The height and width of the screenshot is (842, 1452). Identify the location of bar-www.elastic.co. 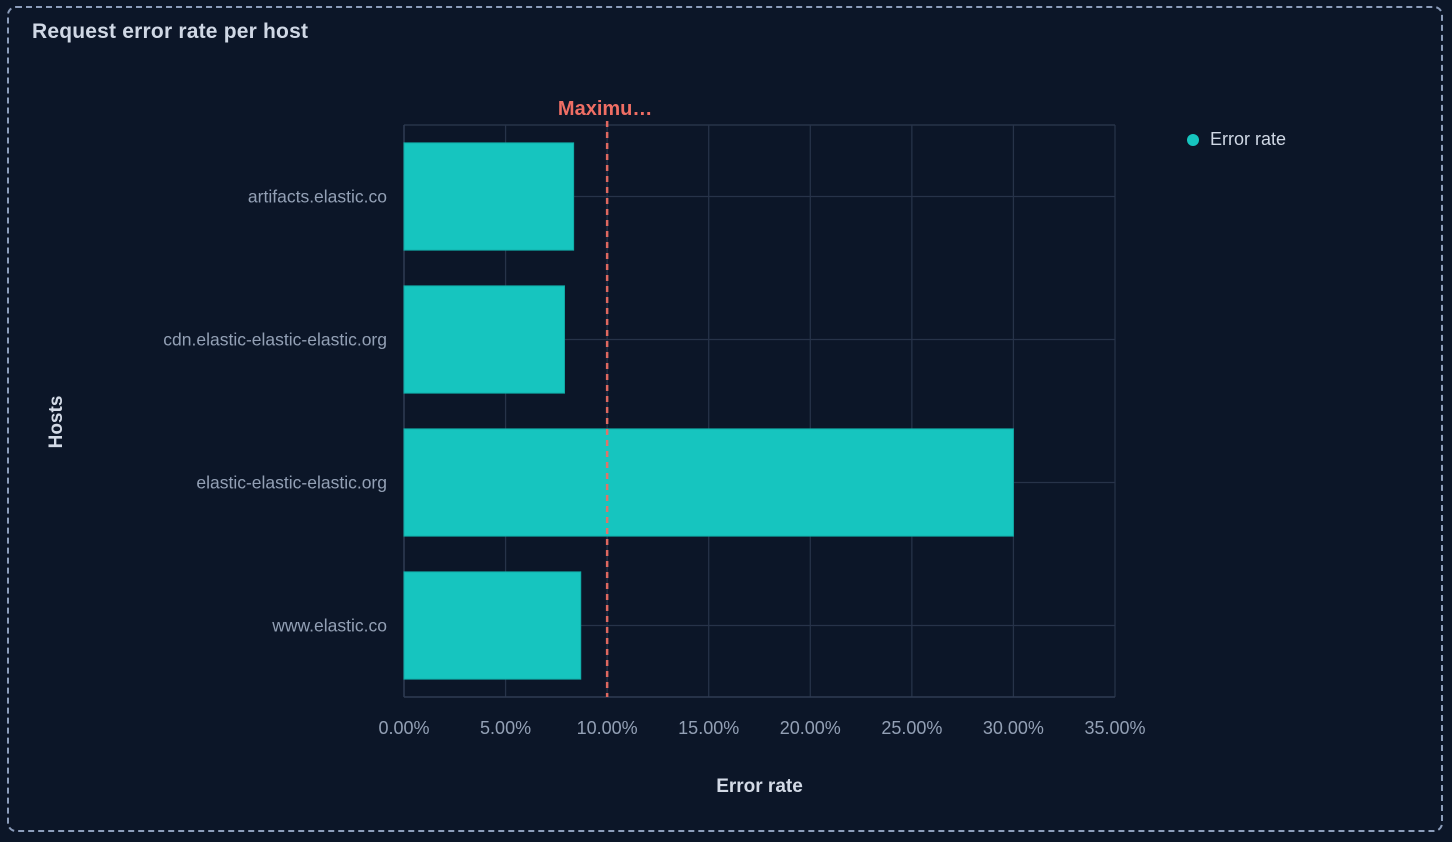
(492, 625).